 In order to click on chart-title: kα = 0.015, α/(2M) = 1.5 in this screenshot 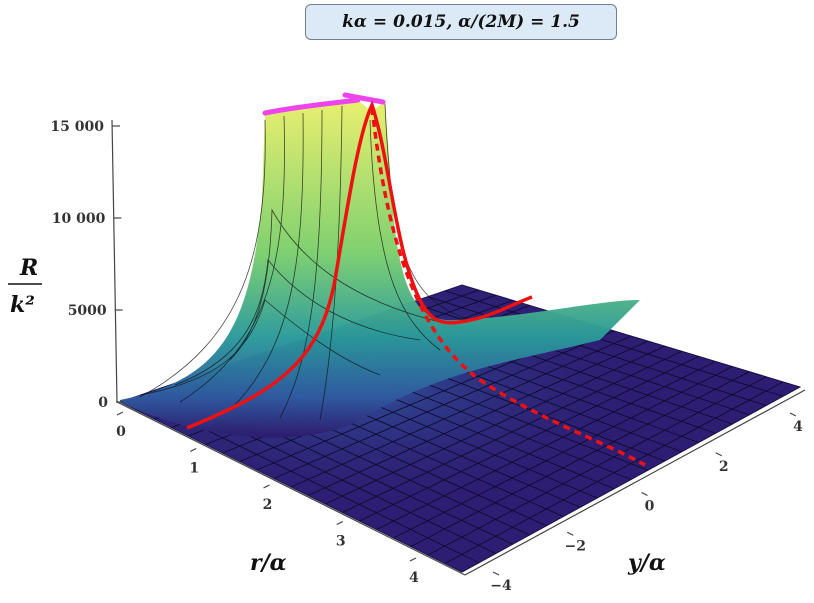, I will do `click(461, 22)`.